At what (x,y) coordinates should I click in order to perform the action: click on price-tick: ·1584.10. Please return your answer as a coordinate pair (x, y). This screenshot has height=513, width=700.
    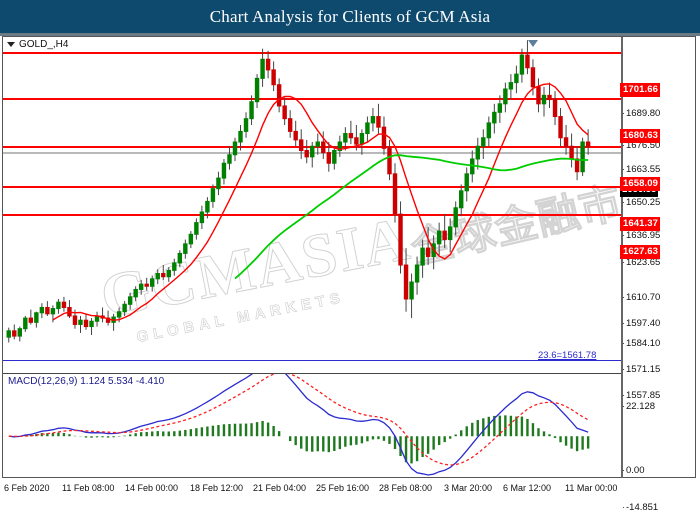
    Looking at the image, I should click on (641, 343).